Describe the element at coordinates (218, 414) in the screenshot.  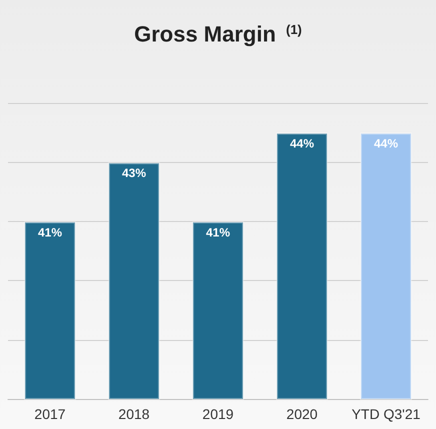
I see `x-tick-label: 2019` at that location.